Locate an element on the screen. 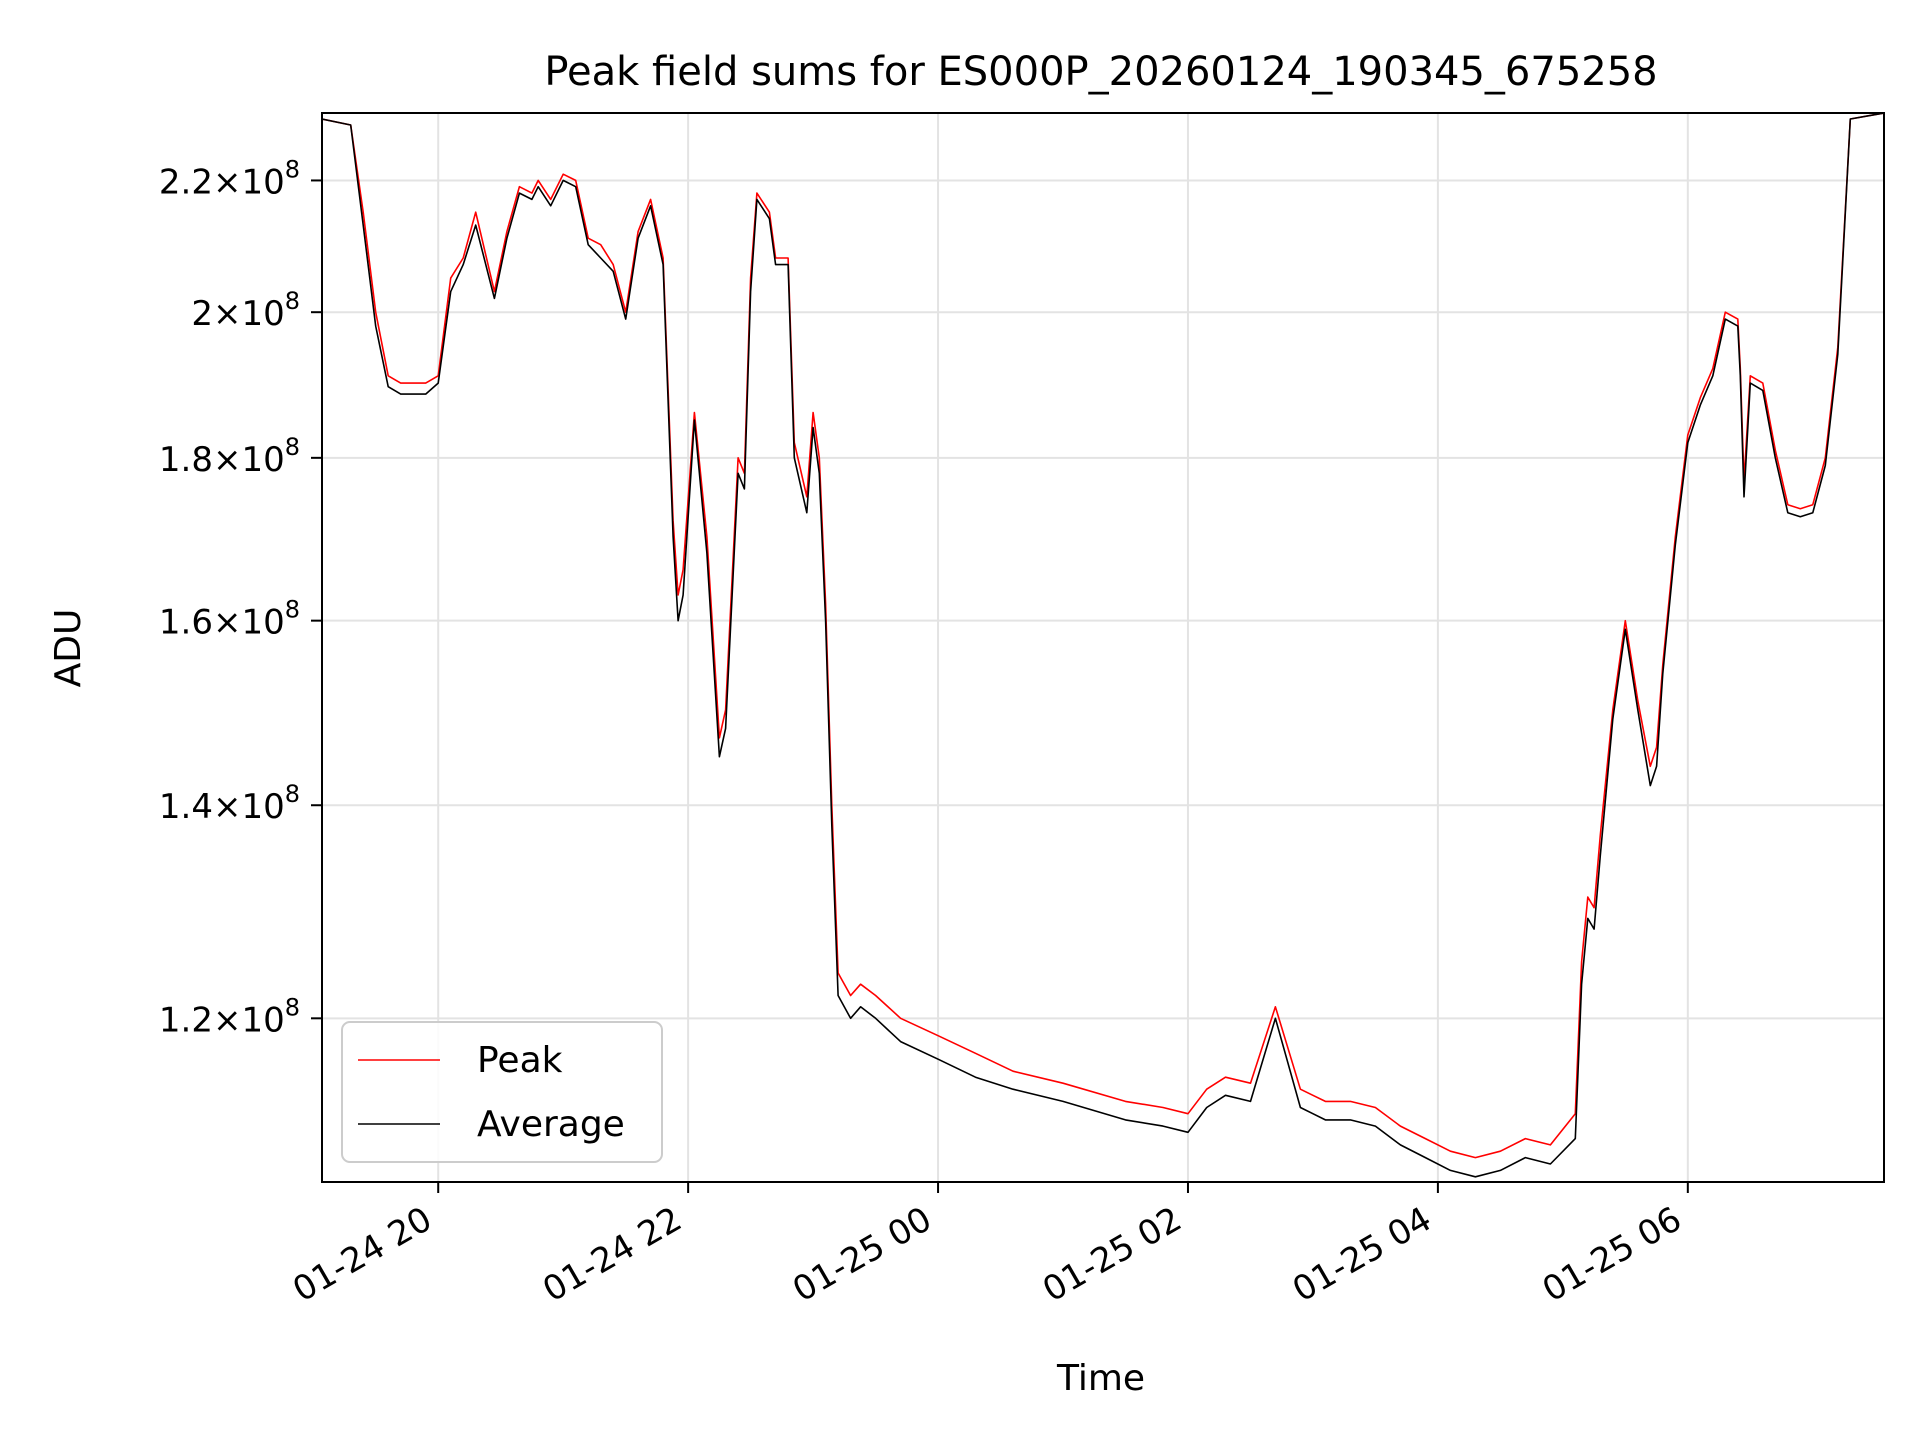  x-axis-label: Time is located at coordinates (1100, 1378).